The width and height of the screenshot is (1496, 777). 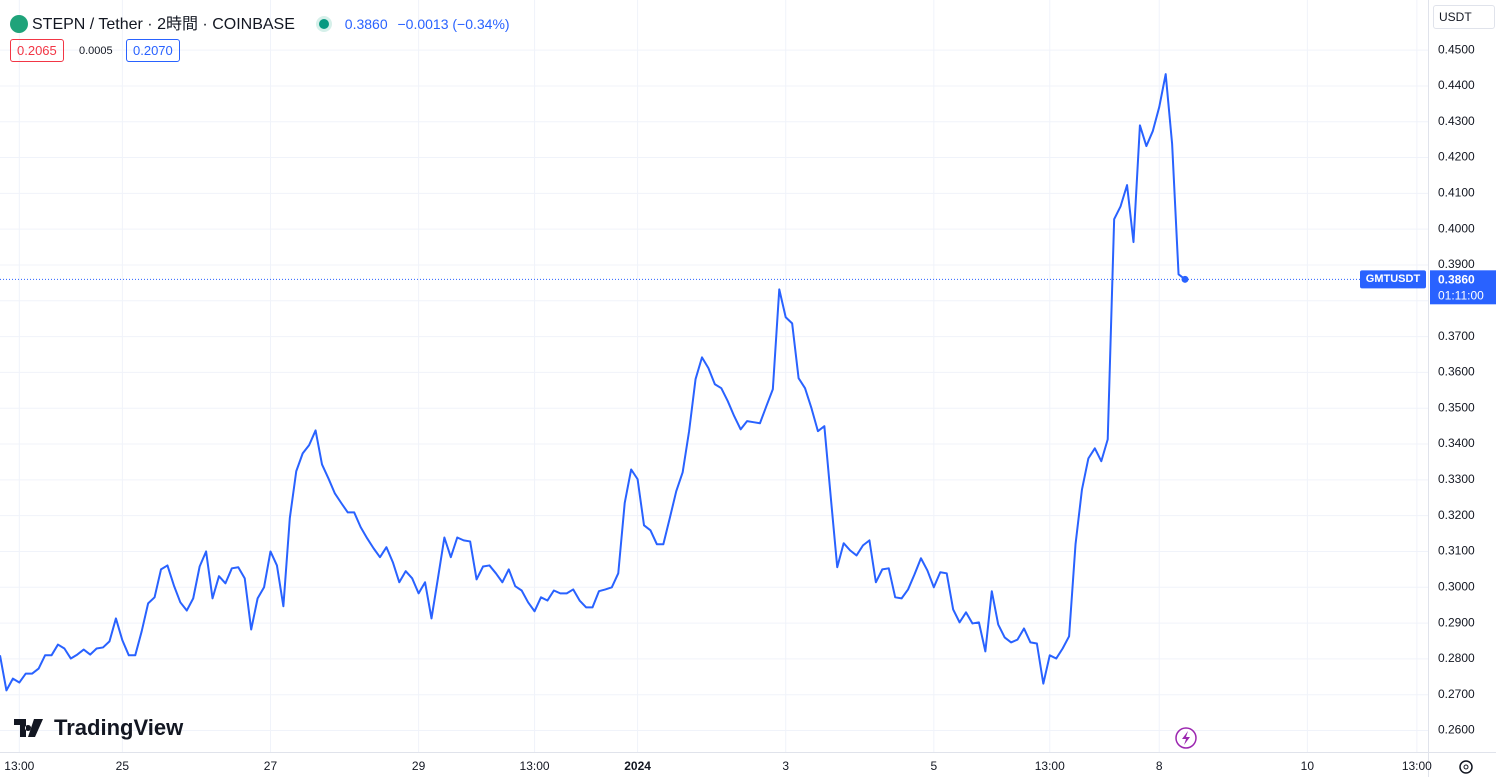 I want to click on symbol-label: GMTUSDT, so click(x=1393, y=279).